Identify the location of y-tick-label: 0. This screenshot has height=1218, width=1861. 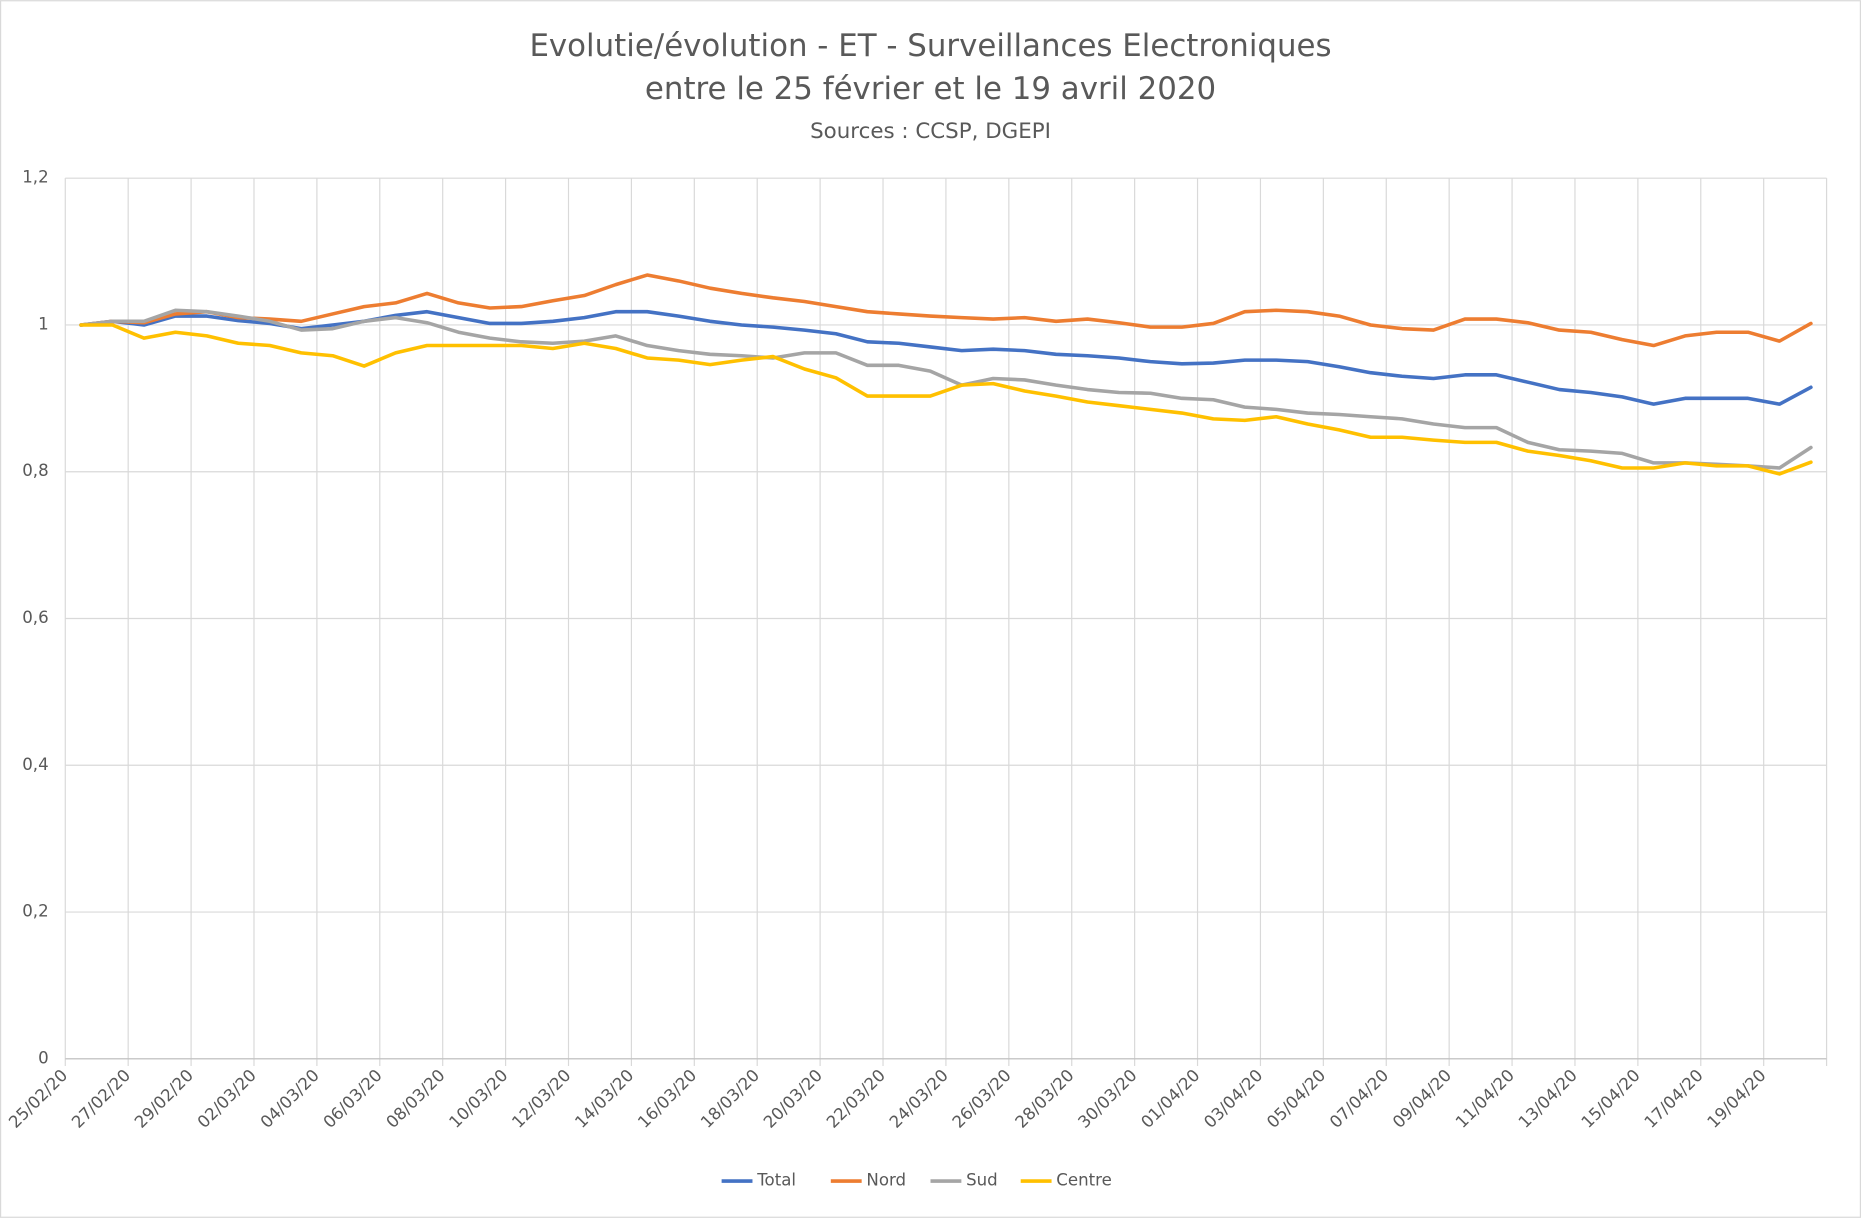
(43, 1057).